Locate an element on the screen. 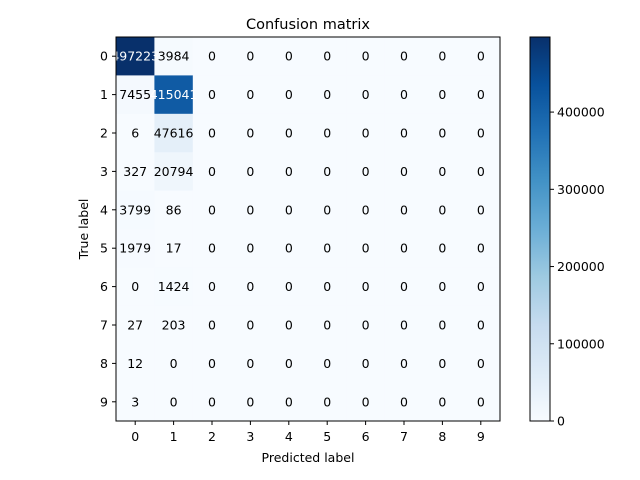 Image resolution: width=640 pixels, height=480 pixels. cell-value-r8-c4: 0 is located at coordinates (289, 363).